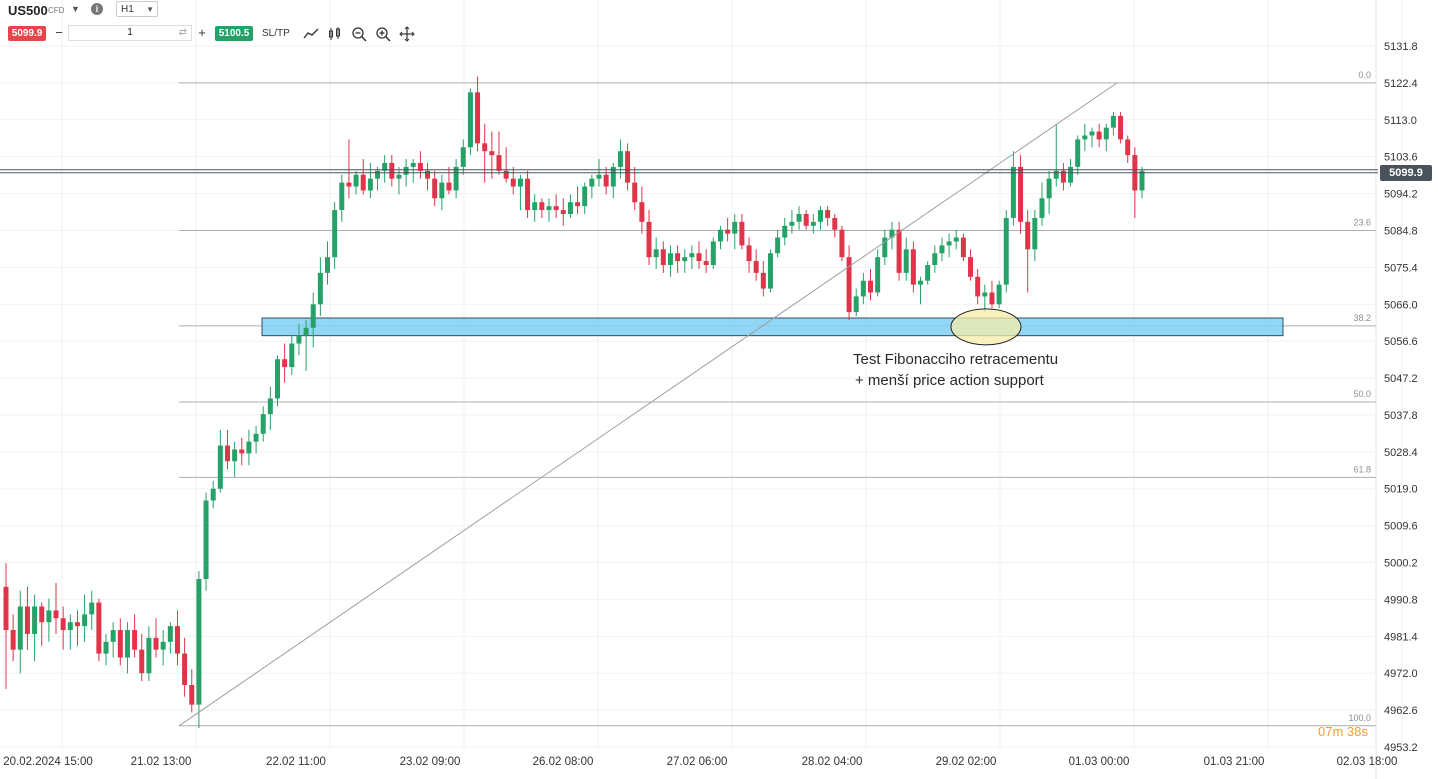  Describe the element at coordinates (407, 34) in the screenshot. I see `crosshair-icon` at that location.